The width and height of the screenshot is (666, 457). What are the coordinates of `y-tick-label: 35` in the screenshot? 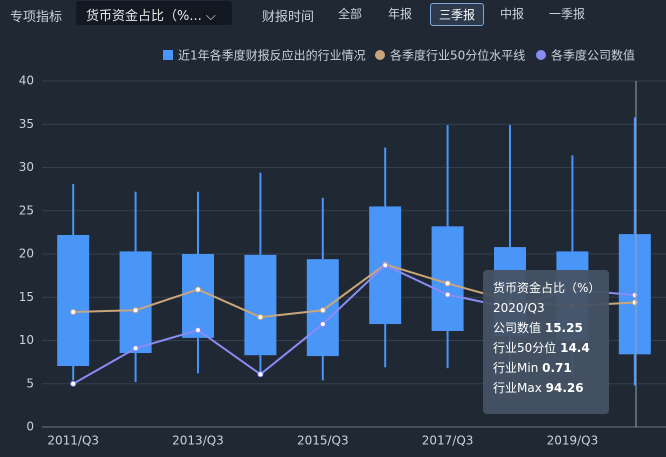 It's located at (26, 124).